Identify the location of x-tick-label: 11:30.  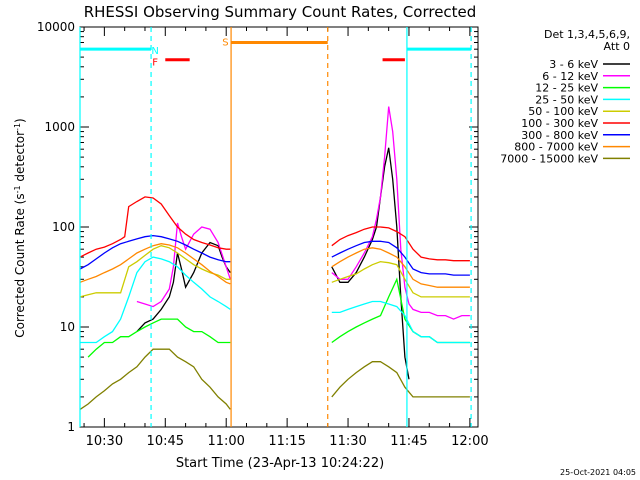
(347, 441).